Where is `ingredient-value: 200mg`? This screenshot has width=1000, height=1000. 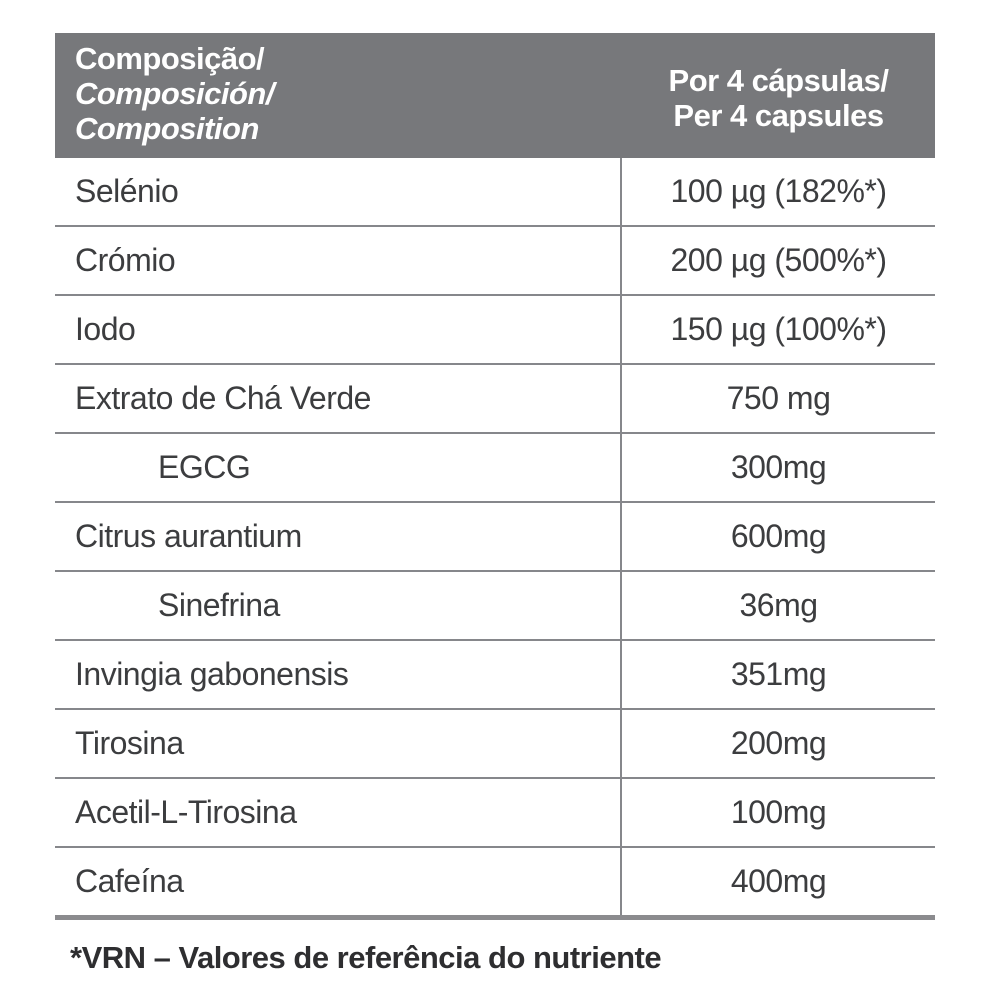 ingredient-value: 200mg is located at coordinates (778, 743).